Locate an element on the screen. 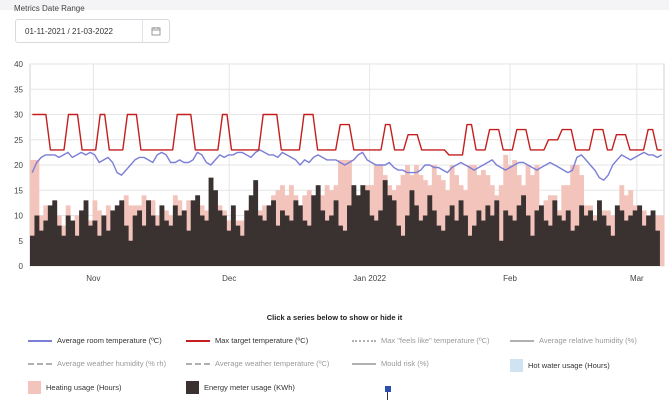 Image resolution: width=669 pixels, height=400 pixels. legend-label: Average room temperature (ºC) is located at coordinates (109, 340).